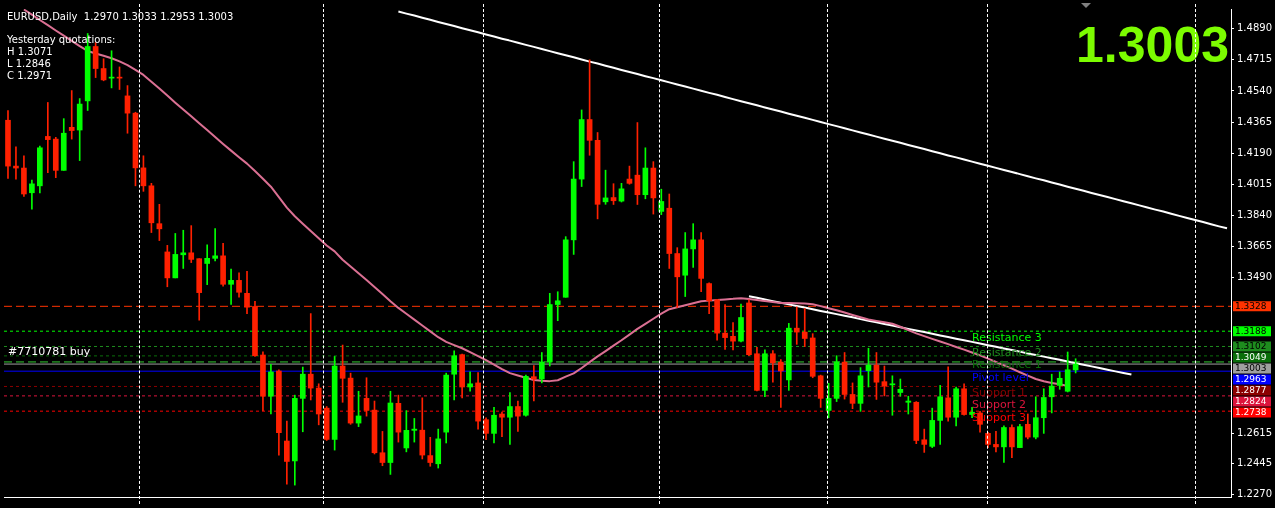 Image resolution: width=1275 pixels, height=508 pixels. Describe the element at coordinates (1251, 305) in the screenshot. I see `ref-line-label: 1.3328` at that location.